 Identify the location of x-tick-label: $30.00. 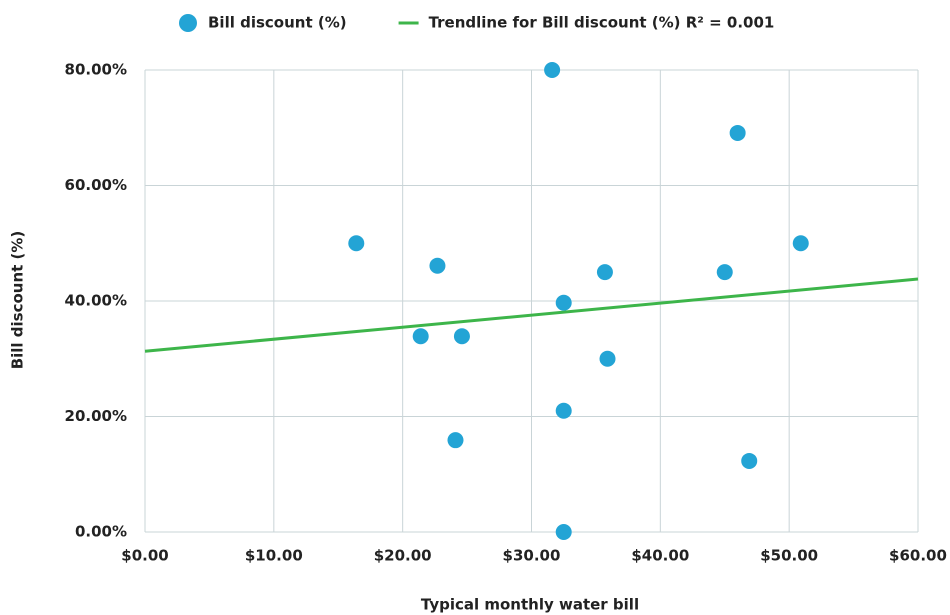
(532, 556).